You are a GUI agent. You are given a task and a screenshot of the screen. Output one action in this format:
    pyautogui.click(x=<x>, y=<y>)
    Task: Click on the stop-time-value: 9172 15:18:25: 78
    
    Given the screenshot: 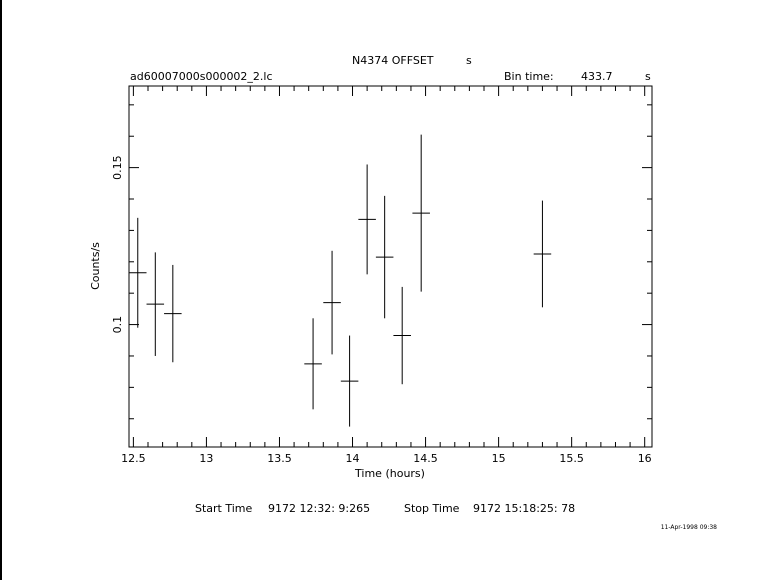 What is the action you would take?
    pyautogui.click(x=524, y=508)
    